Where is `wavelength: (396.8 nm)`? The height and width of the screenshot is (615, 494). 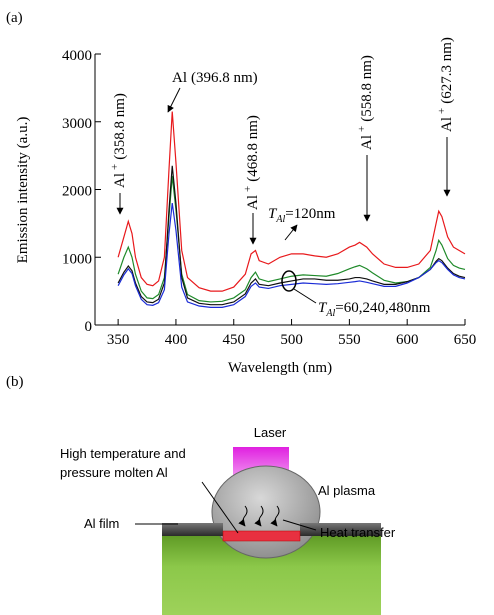 wavelength: (396.8 nm) is located at coordinates (224, 78).